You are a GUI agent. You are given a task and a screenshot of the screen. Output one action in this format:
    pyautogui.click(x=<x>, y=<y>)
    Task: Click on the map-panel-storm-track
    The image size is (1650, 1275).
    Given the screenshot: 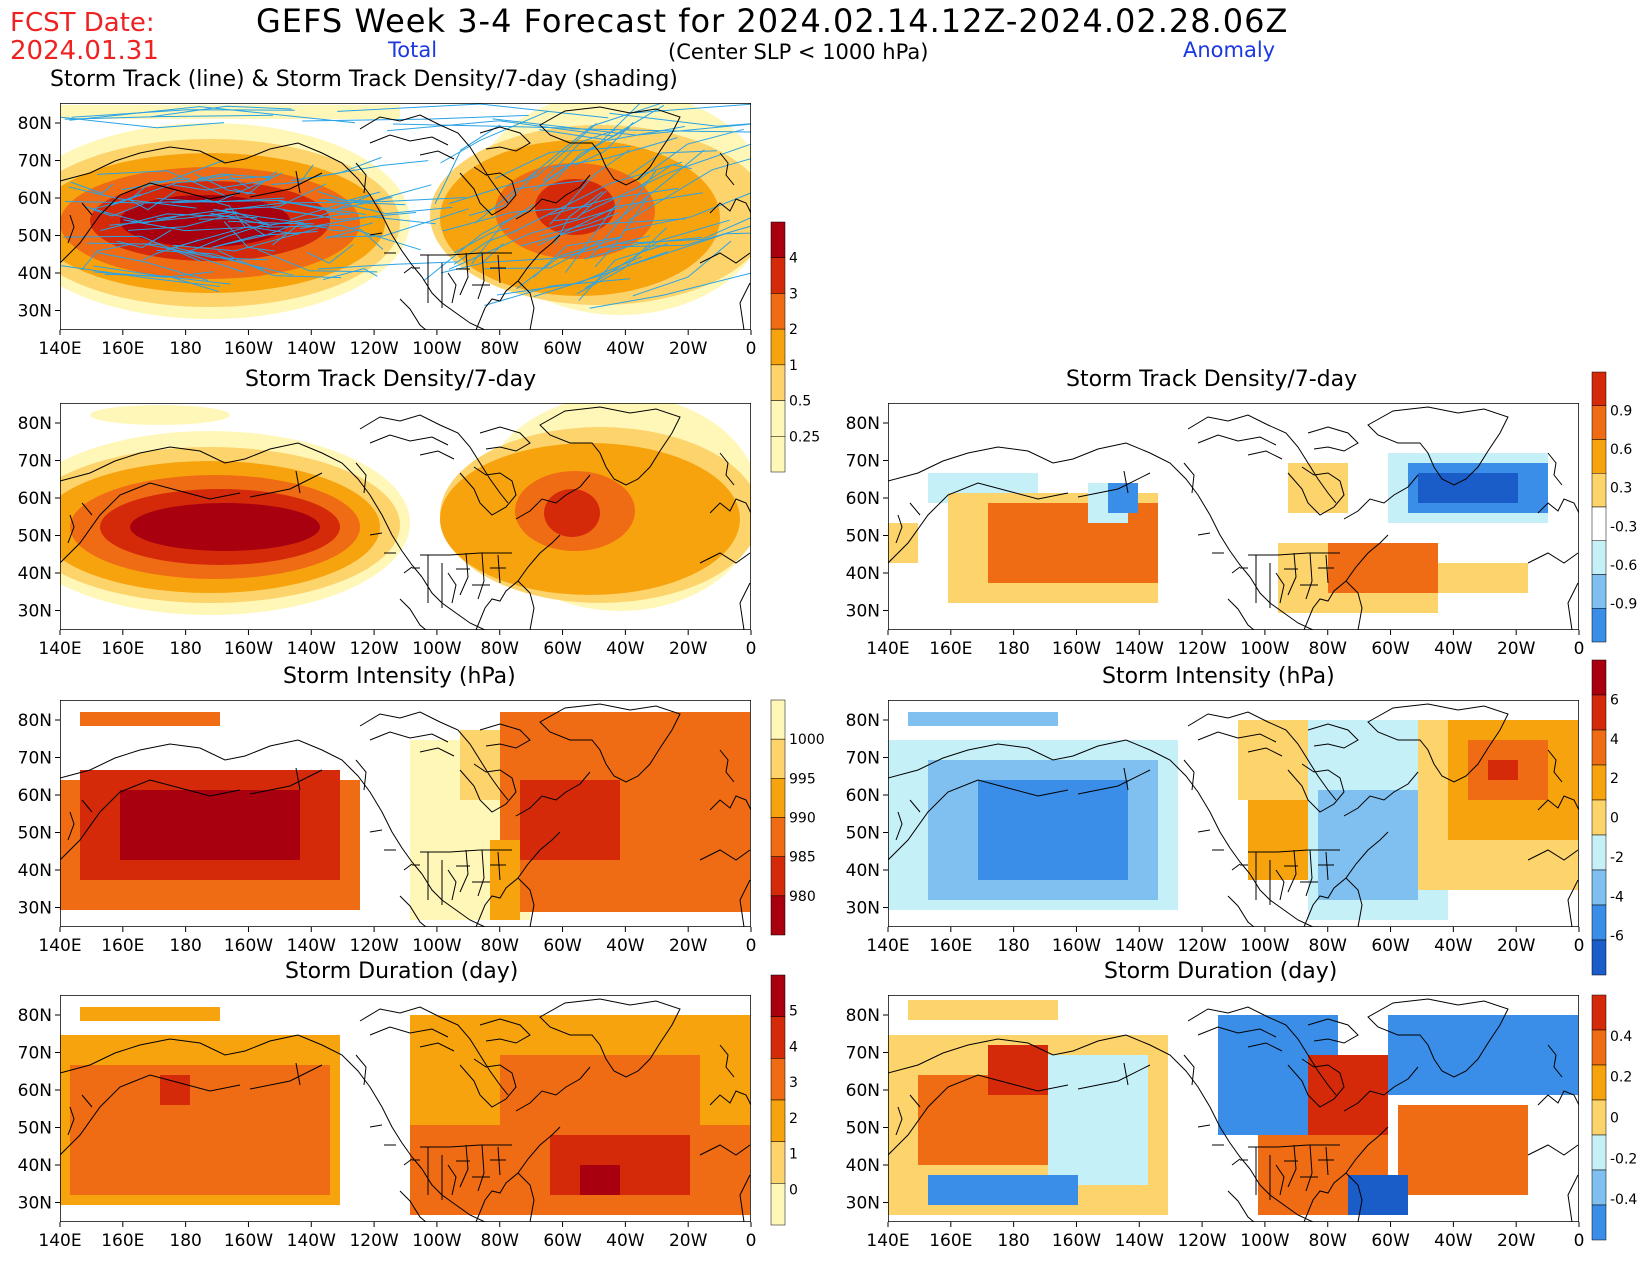 What is the action you would take?
    pyautogui.click(x=405, y=216)
    